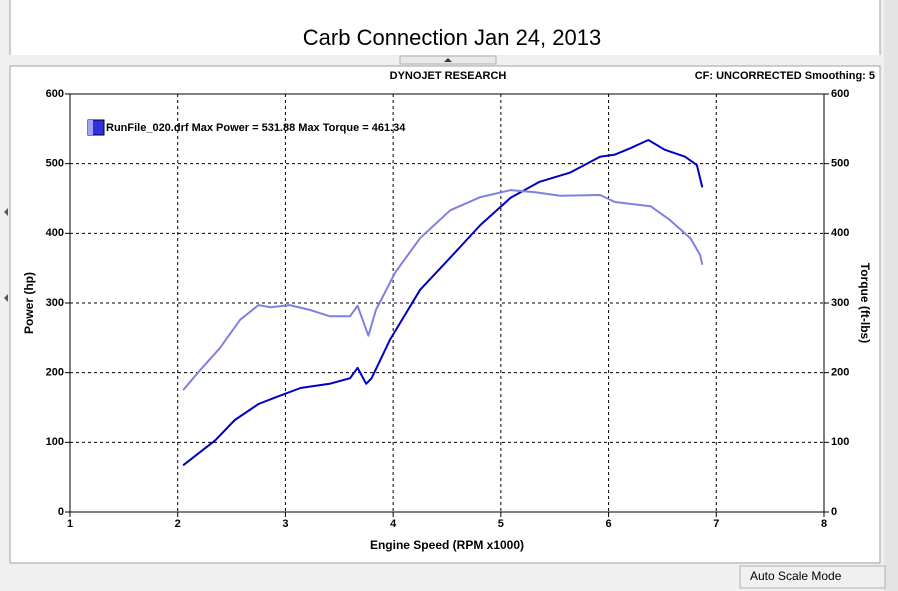 Image resolution: width=898 pixels, height=591 pixels. What do you see at coordinates (716, 524) in the screenshot?
I see `x-tick-label: 7` at bounding box center [716, 524].